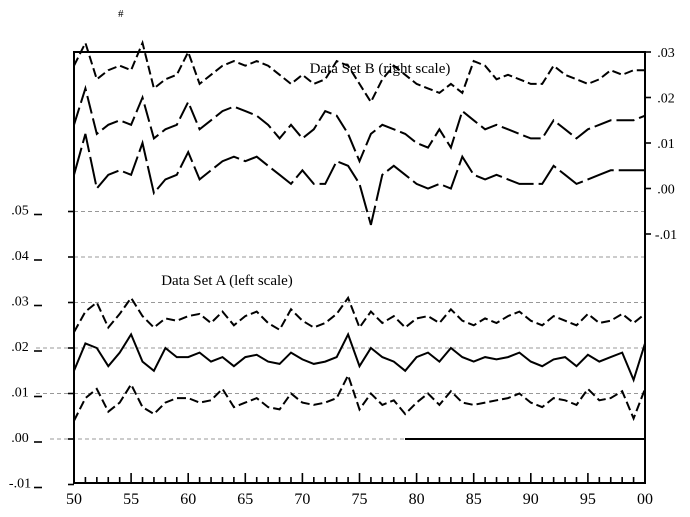 The height and width of the screenshot is (517, 690). What do you see at coordinates (380, 69) in the screenshot?
I see `annotation-label: Data Set B (right scale)` at bounding box center [380, 69].